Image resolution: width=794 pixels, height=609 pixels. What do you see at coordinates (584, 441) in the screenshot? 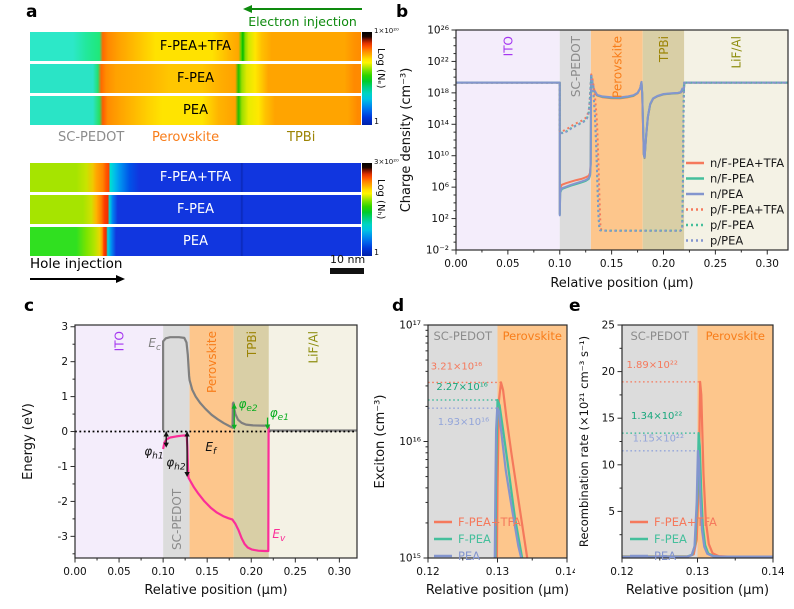
I see `svg-text:Recombination rate (×10²¹ cm⁻³: Recombination rate (×10²¹ cm⁻³ s⁻¹)` at bounding box center [584, 441].